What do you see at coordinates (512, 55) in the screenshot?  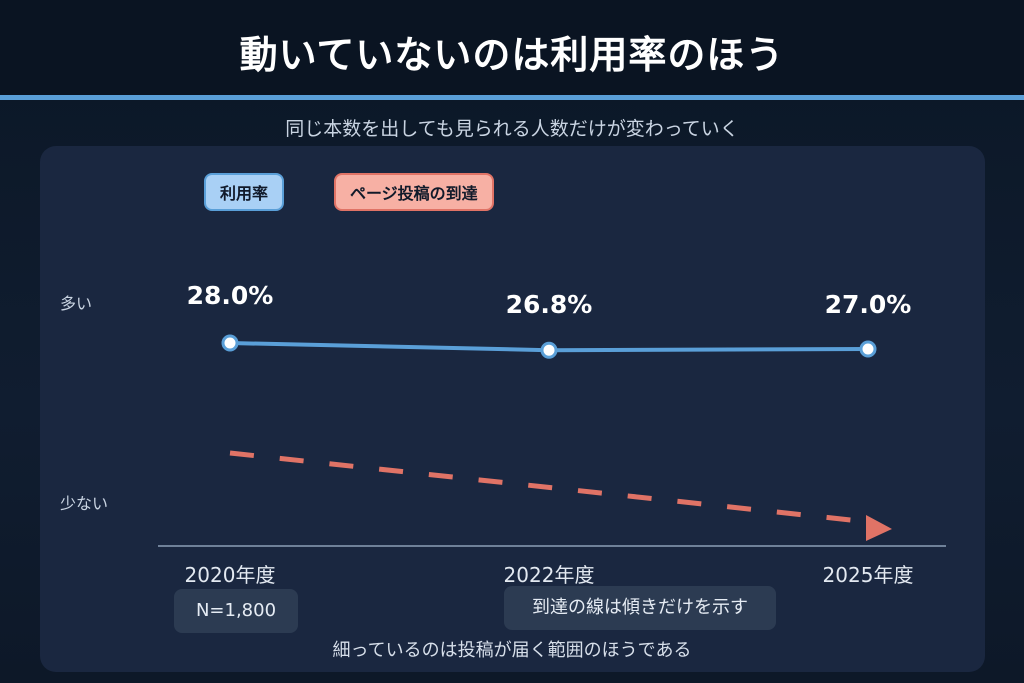 I see `page-title: 動いていないのは利用率のほう` at bounding box center [512, 55].